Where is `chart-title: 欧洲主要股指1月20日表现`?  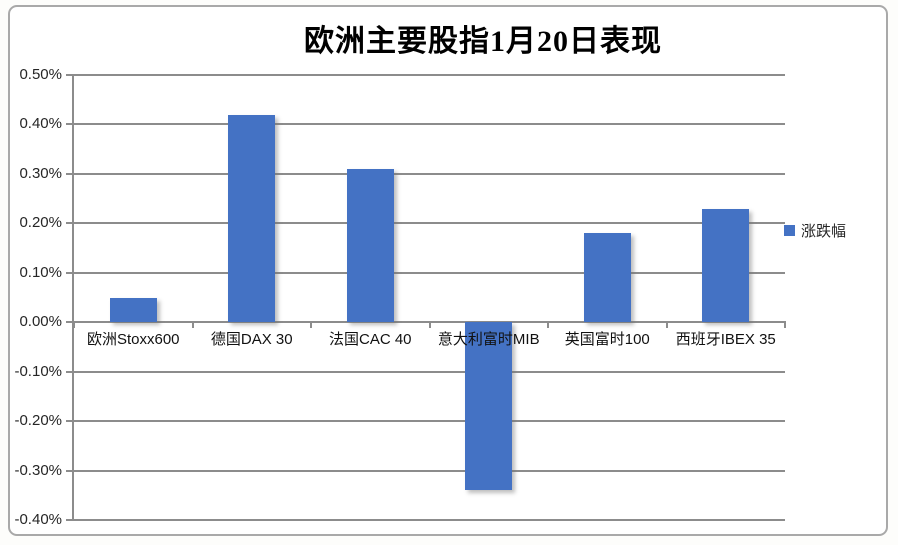
chart-title: 欧洲主要股指1月20日表现 is located at coordinates (483, 41).